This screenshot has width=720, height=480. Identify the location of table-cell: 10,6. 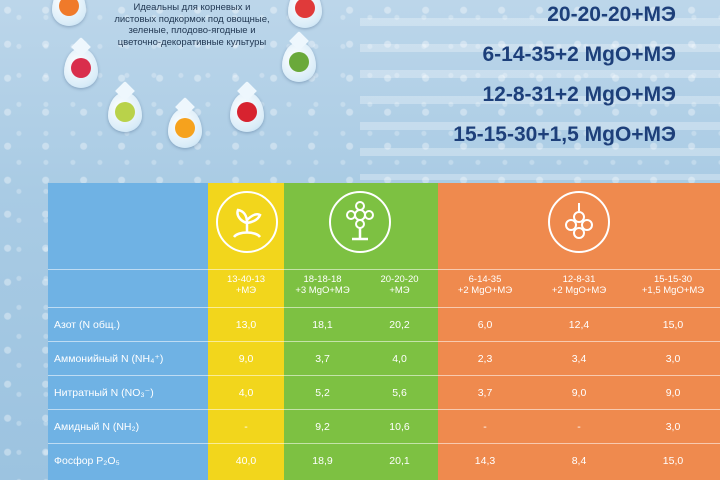
(399, 427).